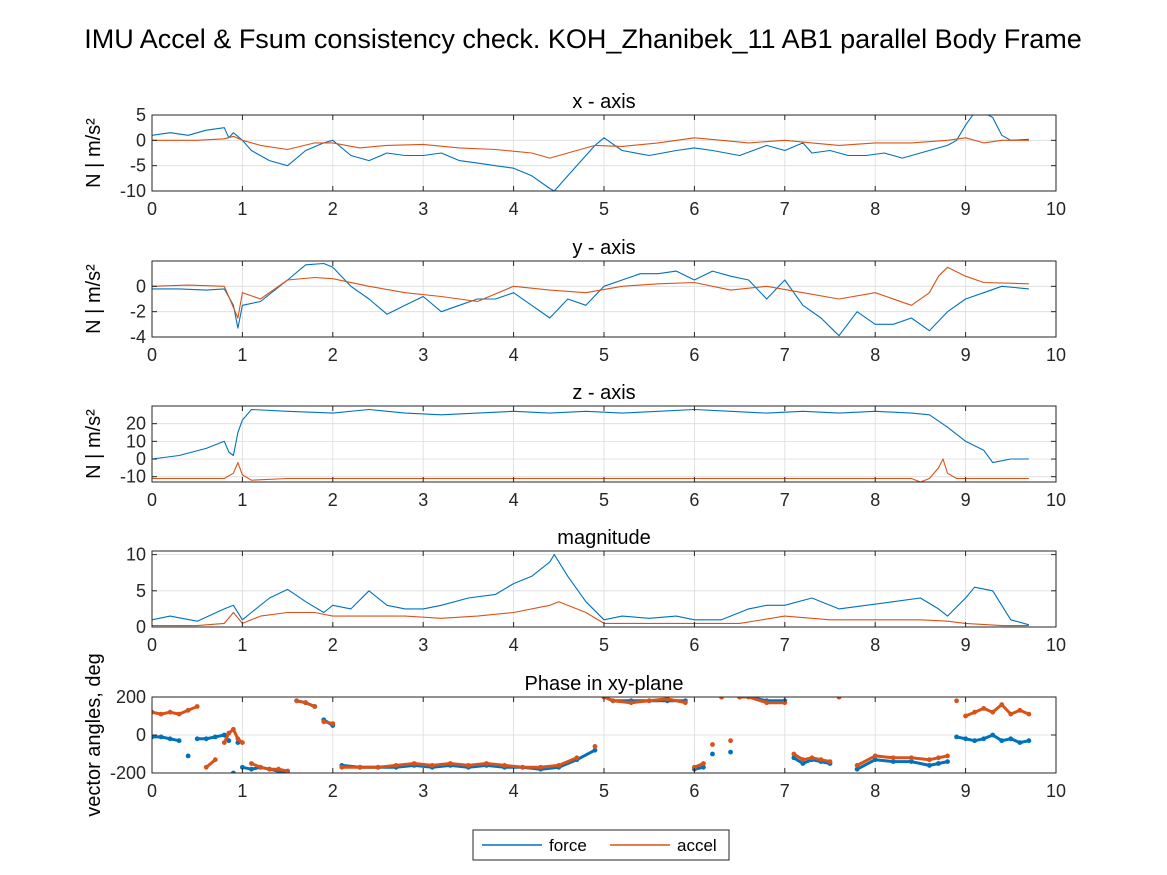 The width and height of the screenshot is (1167, 875). What do you see at coordinates (604, 355) in the screenshot?
I see `x-tick-label: 5` at bounding box center [604, 355].